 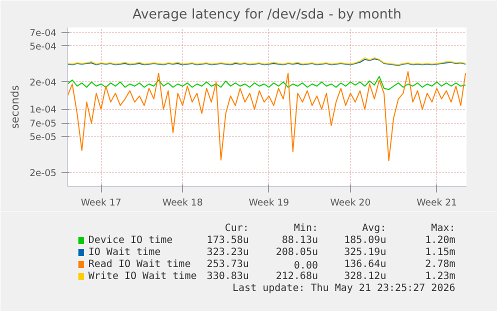 What do you see at coordinates (297, 276) in the screenshot?
I see `text: 212.68u` at bounding box center [297, 276].